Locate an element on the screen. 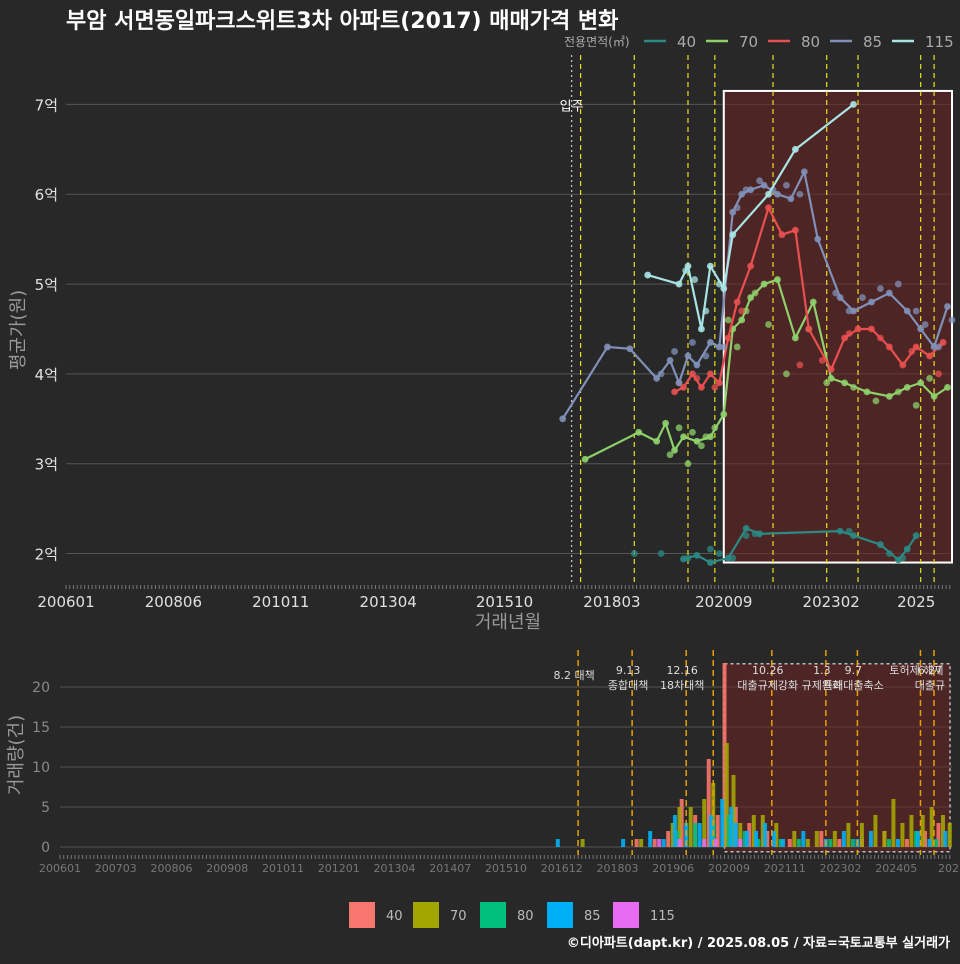 This screenshot has height=964, width=960. top-legend-label-115: 115 is located at coordinates (939, 42).